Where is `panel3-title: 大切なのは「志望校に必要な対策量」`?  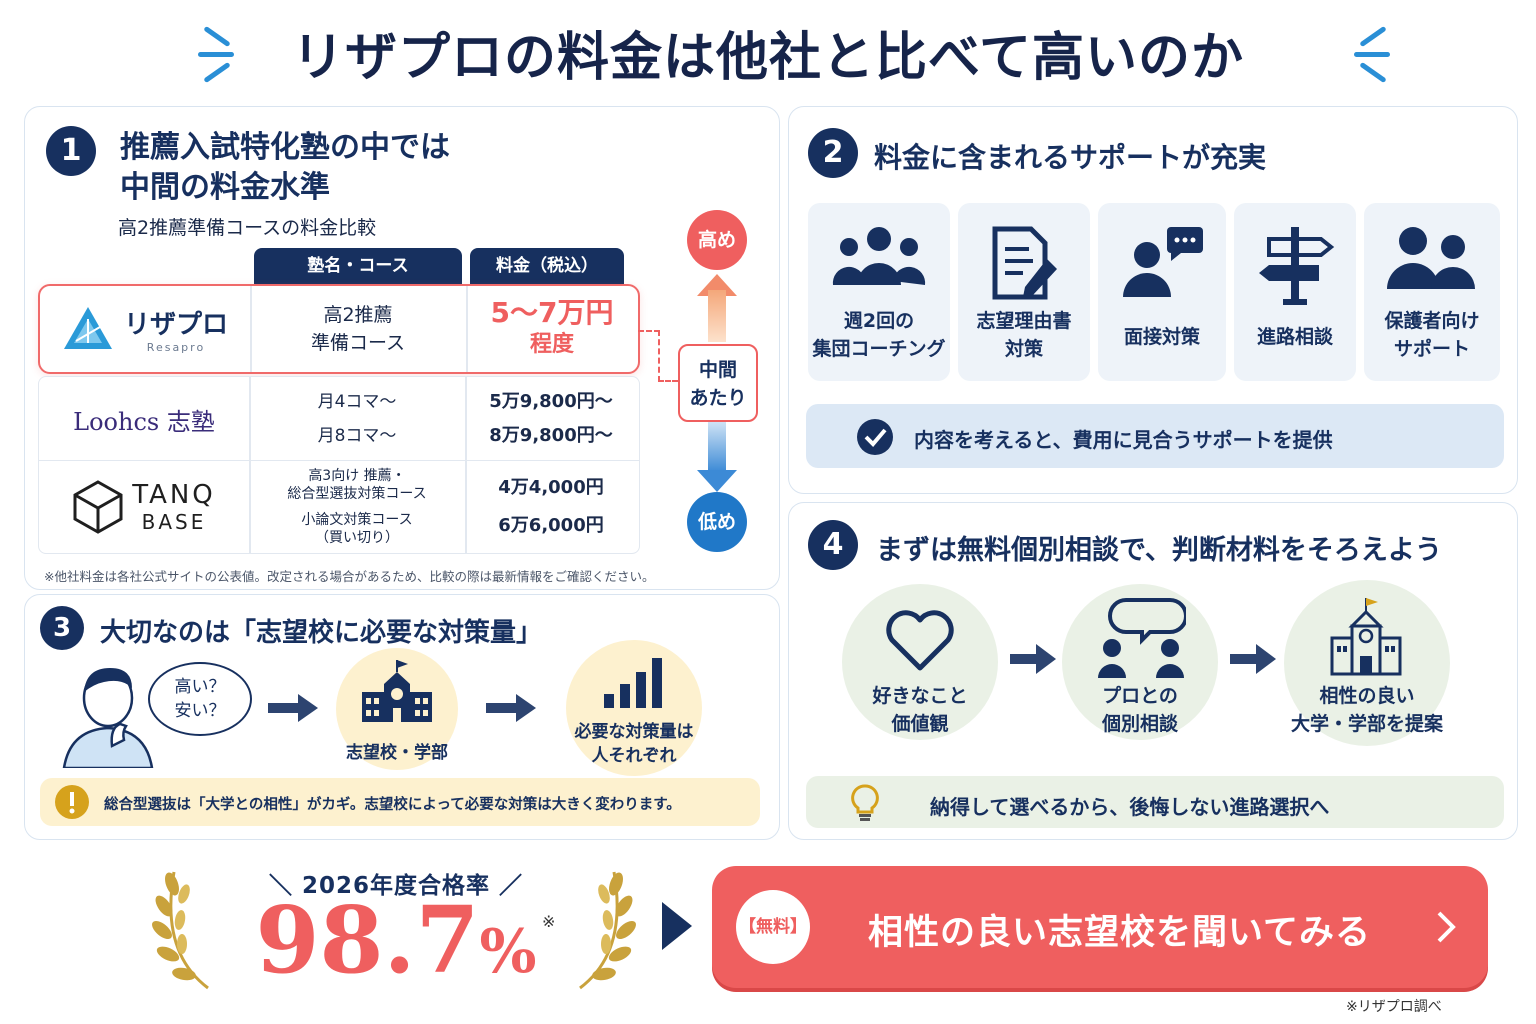
panel3-title: 大切なのは「志望校に必要な対策量」 is located at coordinates (321, 633).